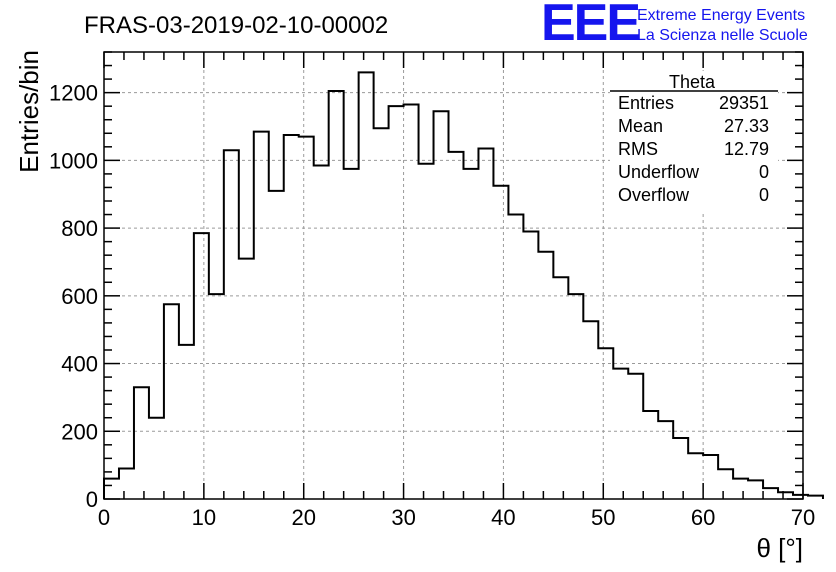  What do you see at coordinates (92, 499) in the screenshot?
I see `y-tick-label: 0` at bounding box center [92, 499].